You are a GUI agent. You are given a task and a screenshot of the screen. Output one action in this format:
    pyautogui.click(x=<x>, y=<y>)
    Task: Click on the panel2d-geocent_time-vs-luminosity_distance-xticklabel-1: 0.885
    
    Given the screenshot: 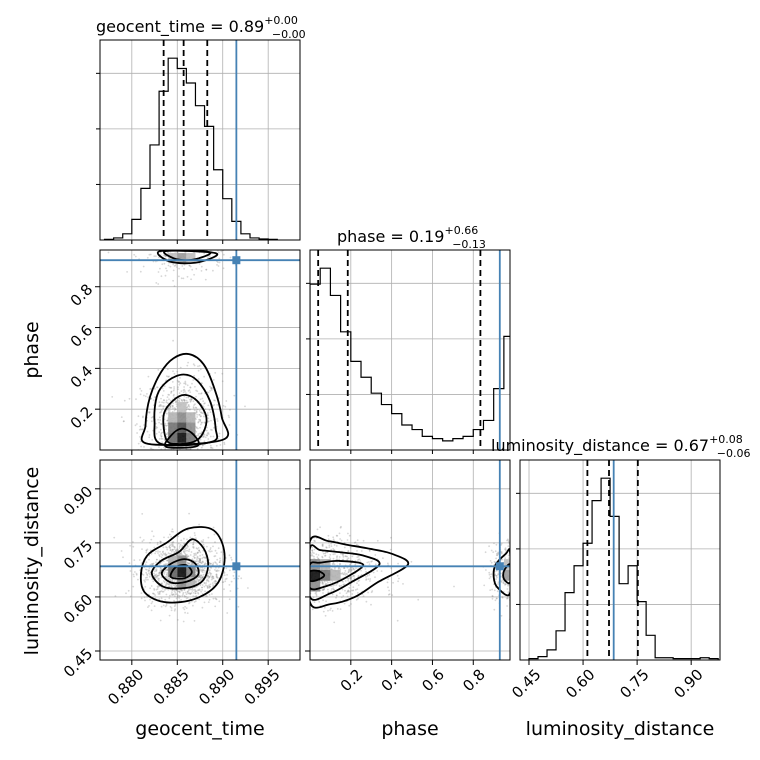 What is the action you would take?
    pyautogui.click(x=171, y=687)
    